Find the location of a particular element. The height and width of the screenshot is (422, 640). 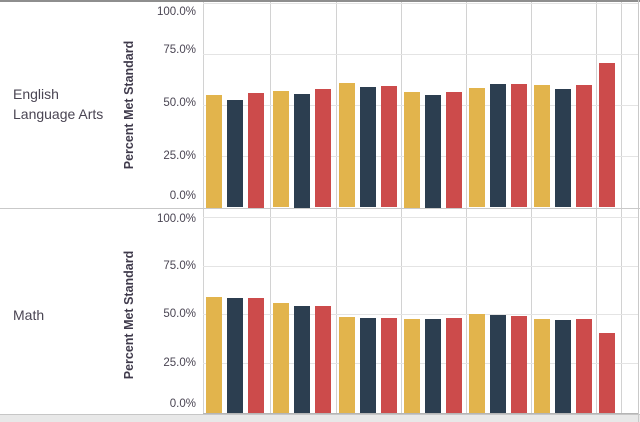

row-label-line: Language Arts is located at coordinates (58, 114).